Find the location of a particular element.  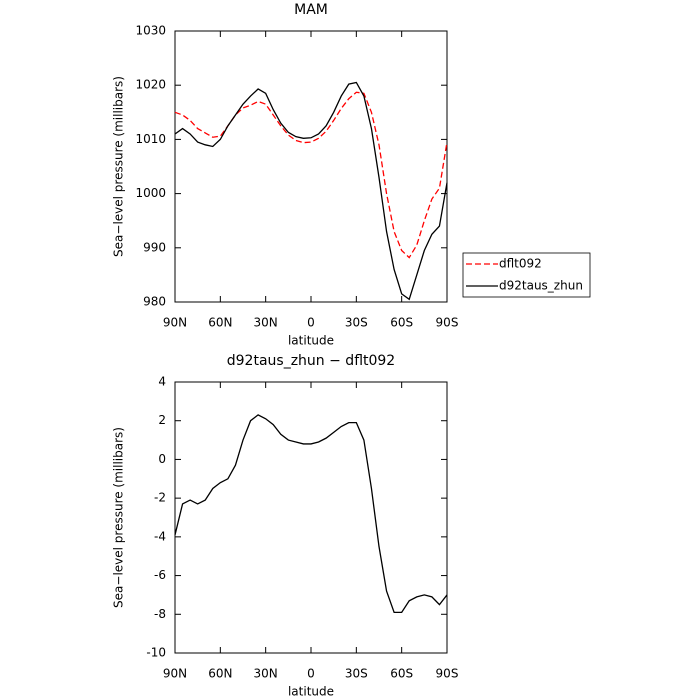

y-tick-label: 990 is located at coordinates (154, 247).